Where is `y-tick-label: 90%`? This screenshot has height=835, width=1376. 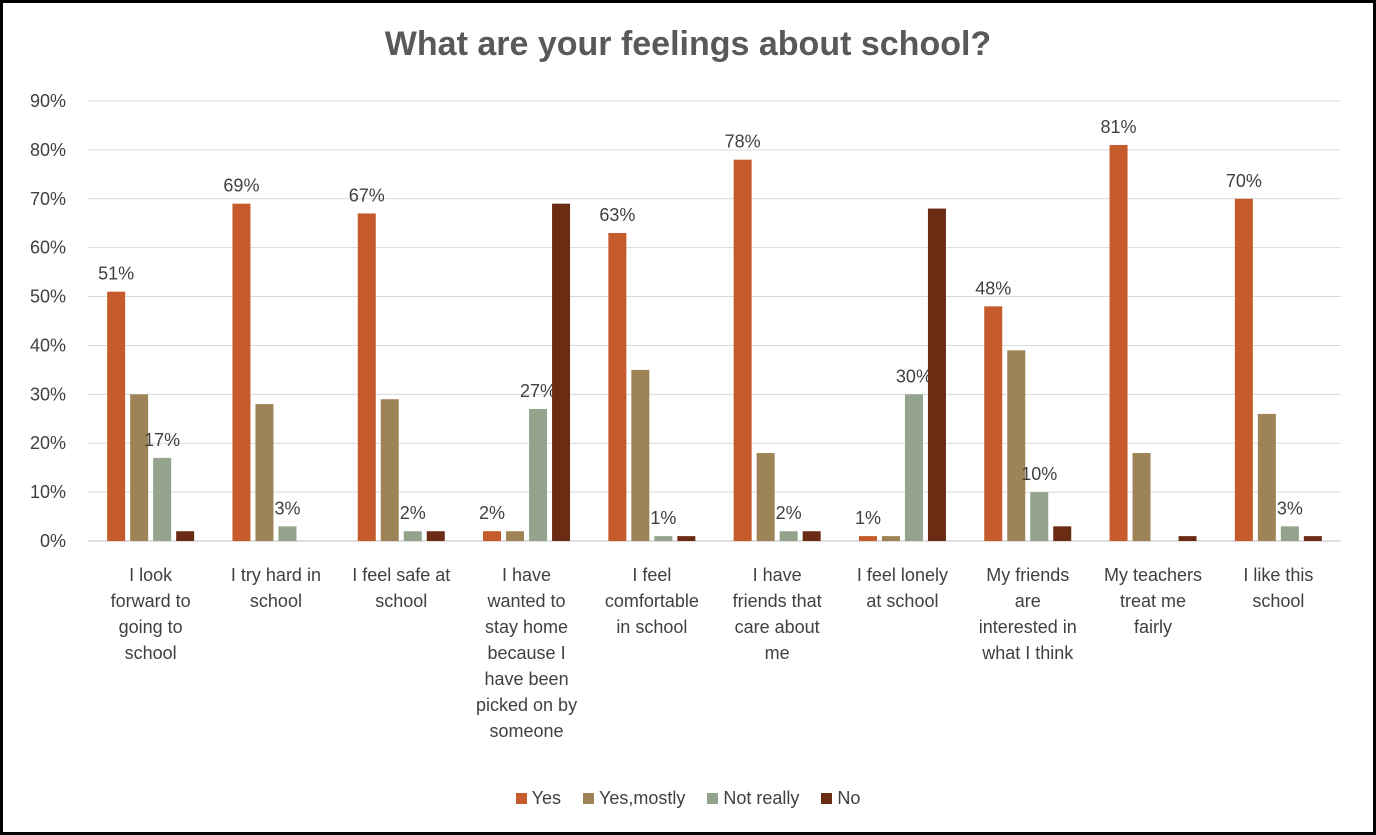
y-tick-label: 90% is located at coordinates (48, 101).